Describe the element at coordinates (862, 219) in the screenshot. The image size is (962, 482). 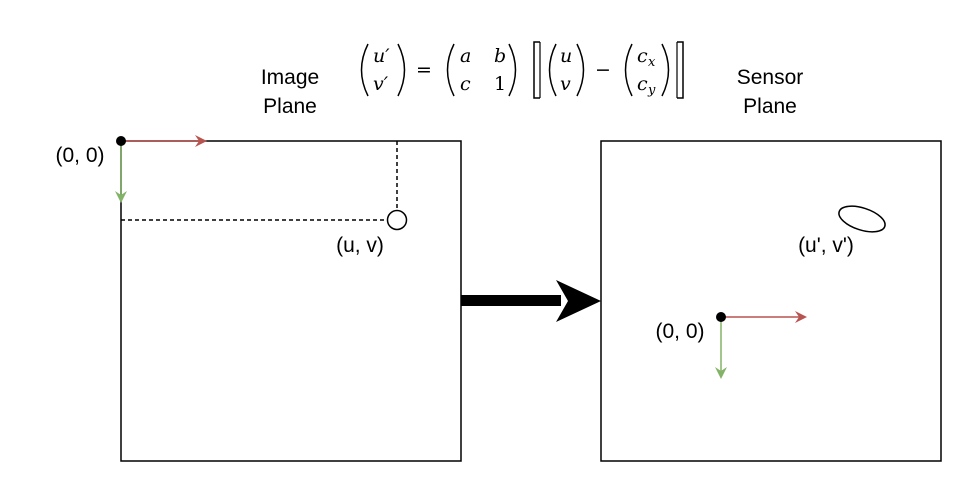
I see `sensor-point-marker` at that location.